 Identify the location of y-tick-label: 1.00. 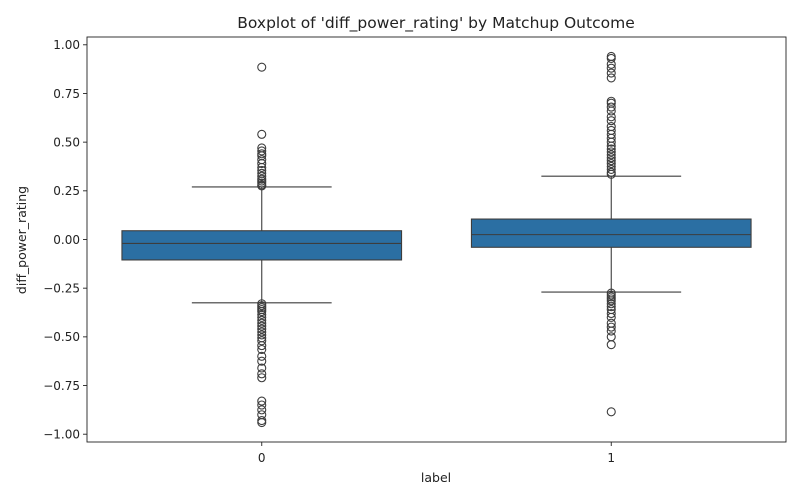
(66, 45).